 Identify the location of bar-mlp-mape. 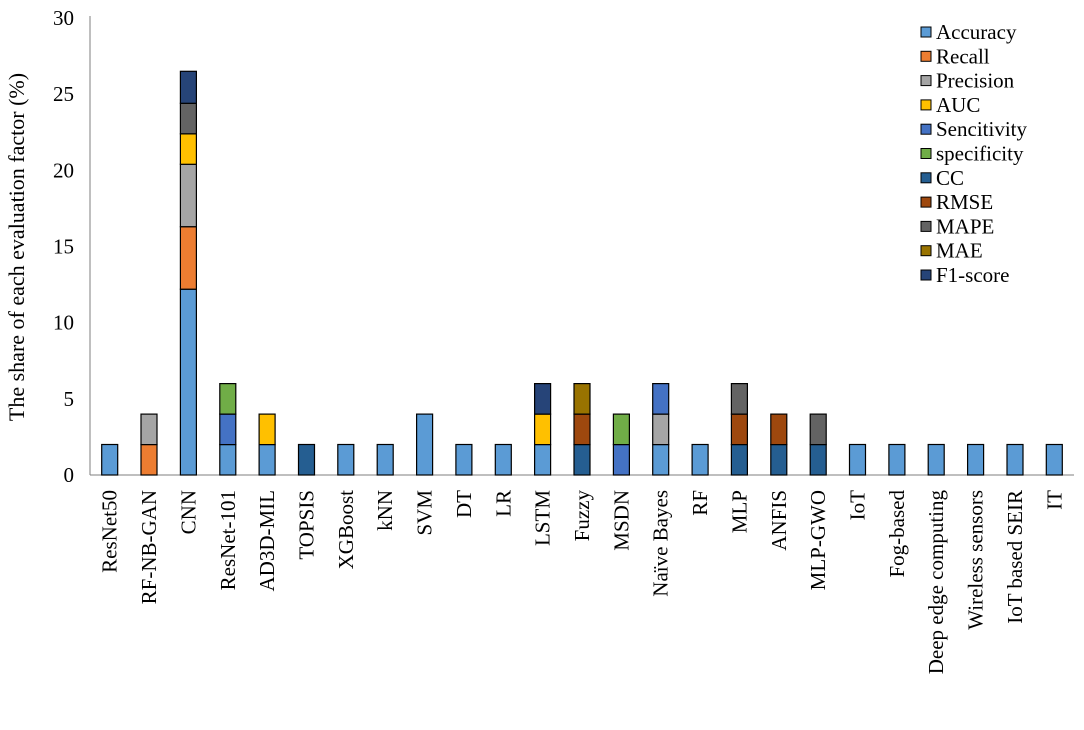
(739, 399).